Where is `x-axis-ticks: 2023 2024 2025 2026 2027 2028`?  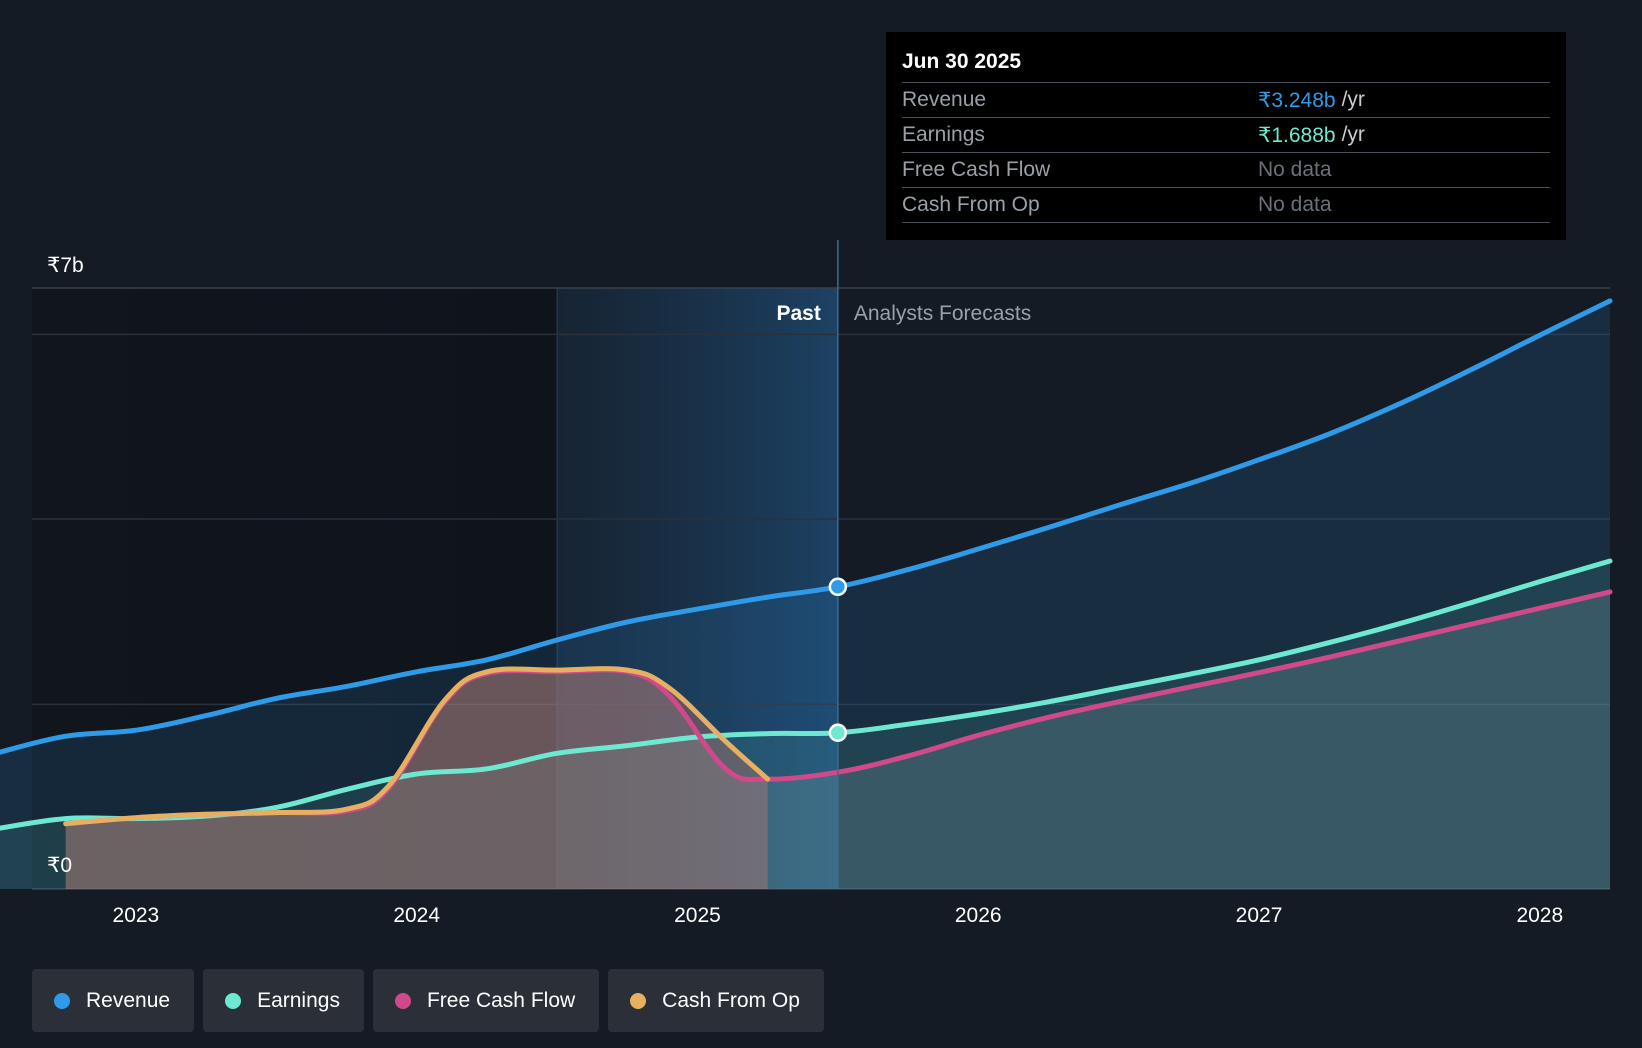 x-axis-ticks: 2023 2024 2025 2026 2027 2028 is located at coordinates (838, 915).